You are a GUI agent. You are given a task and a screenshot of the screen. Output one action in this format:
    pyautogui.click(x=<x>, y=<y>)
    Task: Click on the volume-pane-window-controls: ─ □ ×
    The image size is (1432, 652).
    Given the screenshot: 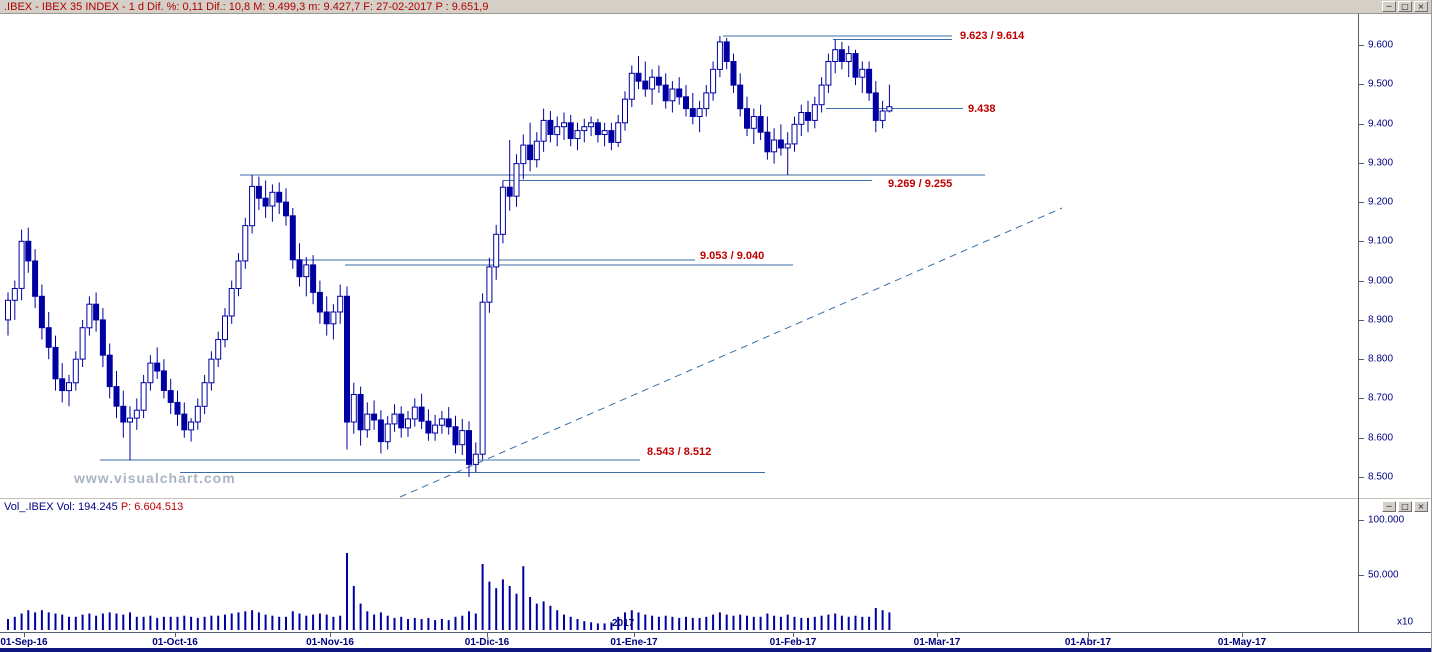 What is the action you would take?
    pyautogui.click(x=1405, y=506)
    